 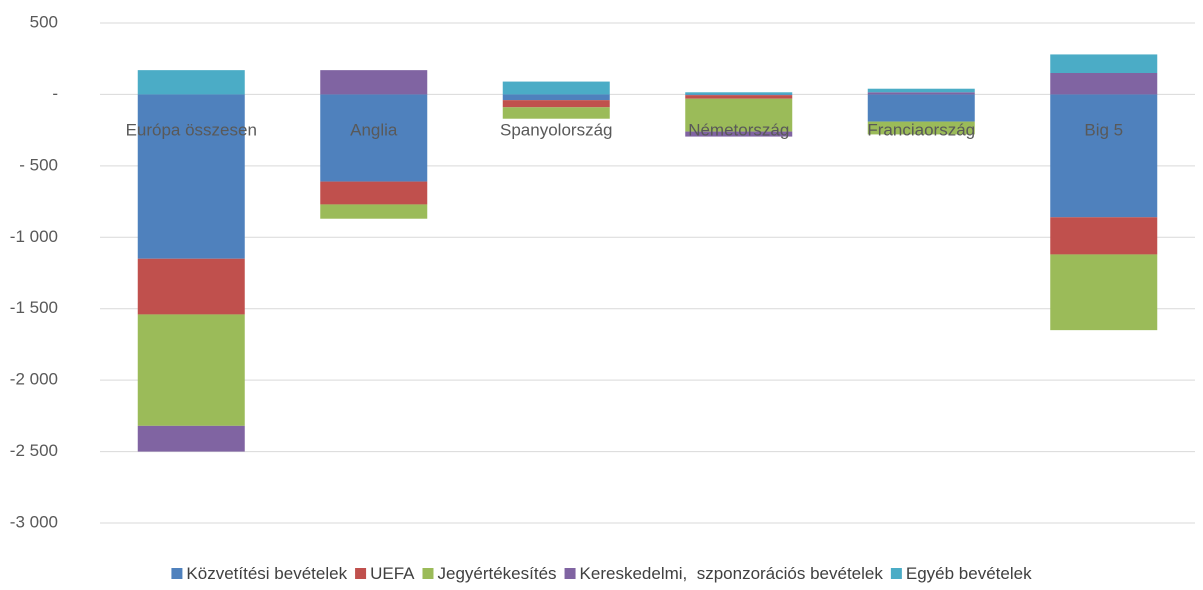 What do you see at coordinates (1103, 129) in the screenshot?
I see `x-tick-label: Big 5` at bounding box center [1103, 129].